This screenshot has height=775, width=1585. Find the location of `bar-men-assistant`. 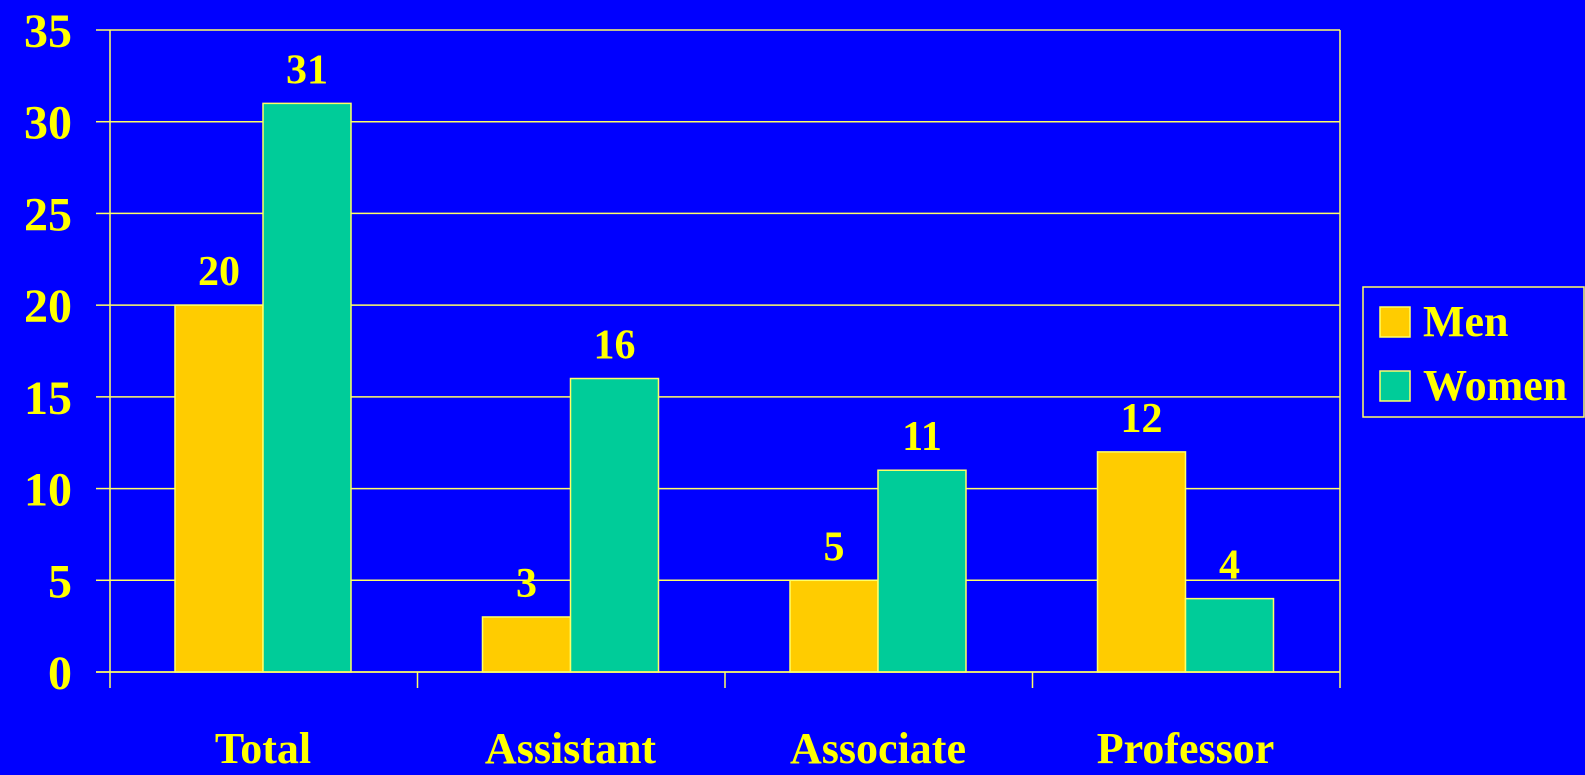

bar-men-assistant is located at coordinates (526, 644).